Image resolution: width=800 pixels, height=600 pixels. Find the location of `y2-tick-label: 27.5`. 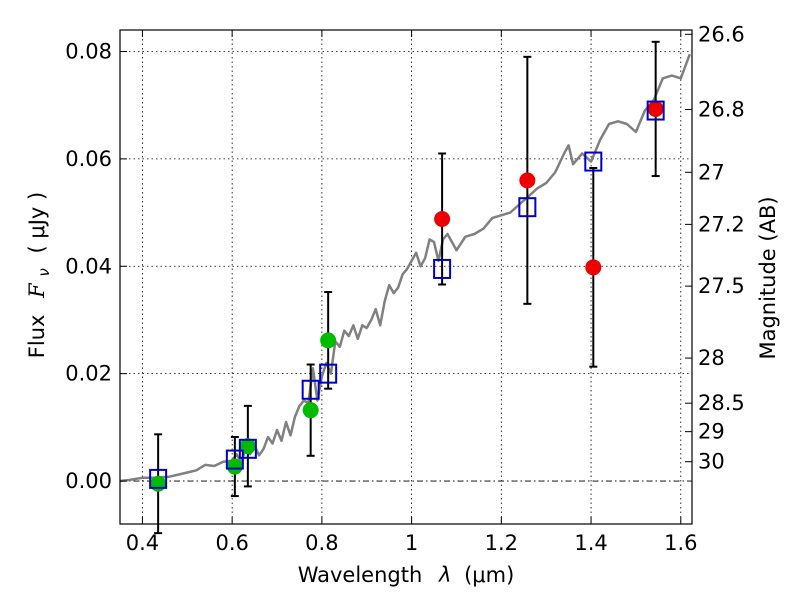

y2-tick-label: 27.5 is located at coordinates (721, 286).